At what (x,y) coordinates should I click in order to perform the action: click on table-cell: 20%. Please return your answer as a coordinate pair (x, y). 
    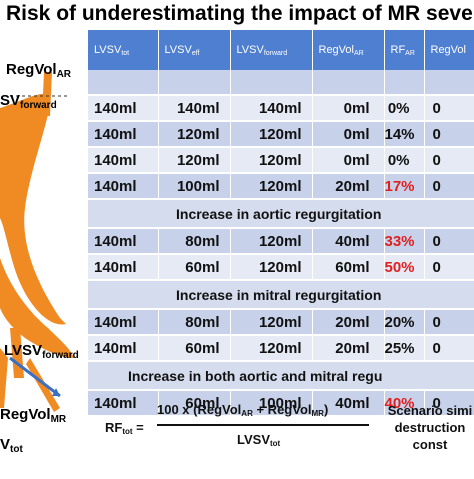
    Looking at the image, I should click on (404, 322).